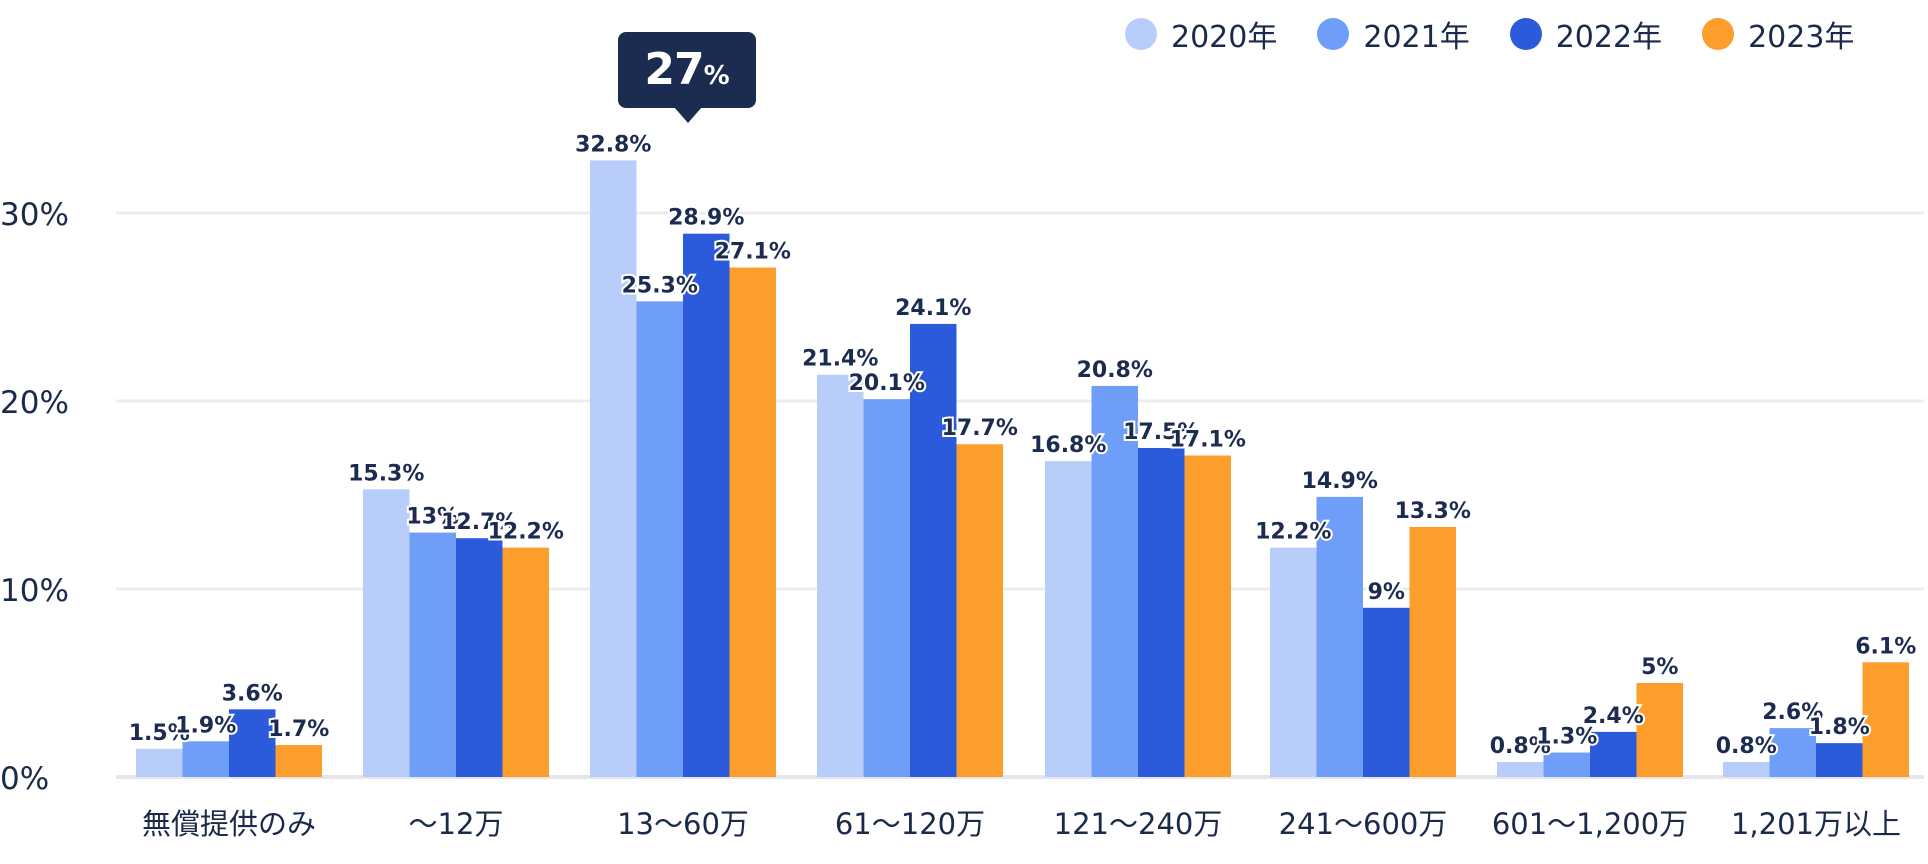 Image resolution: width=1928 pixels, height=864 pixels. Describe the element at coordinates (34, 403) in the screenshot. I see `y-tick-label: 20%` at that location.